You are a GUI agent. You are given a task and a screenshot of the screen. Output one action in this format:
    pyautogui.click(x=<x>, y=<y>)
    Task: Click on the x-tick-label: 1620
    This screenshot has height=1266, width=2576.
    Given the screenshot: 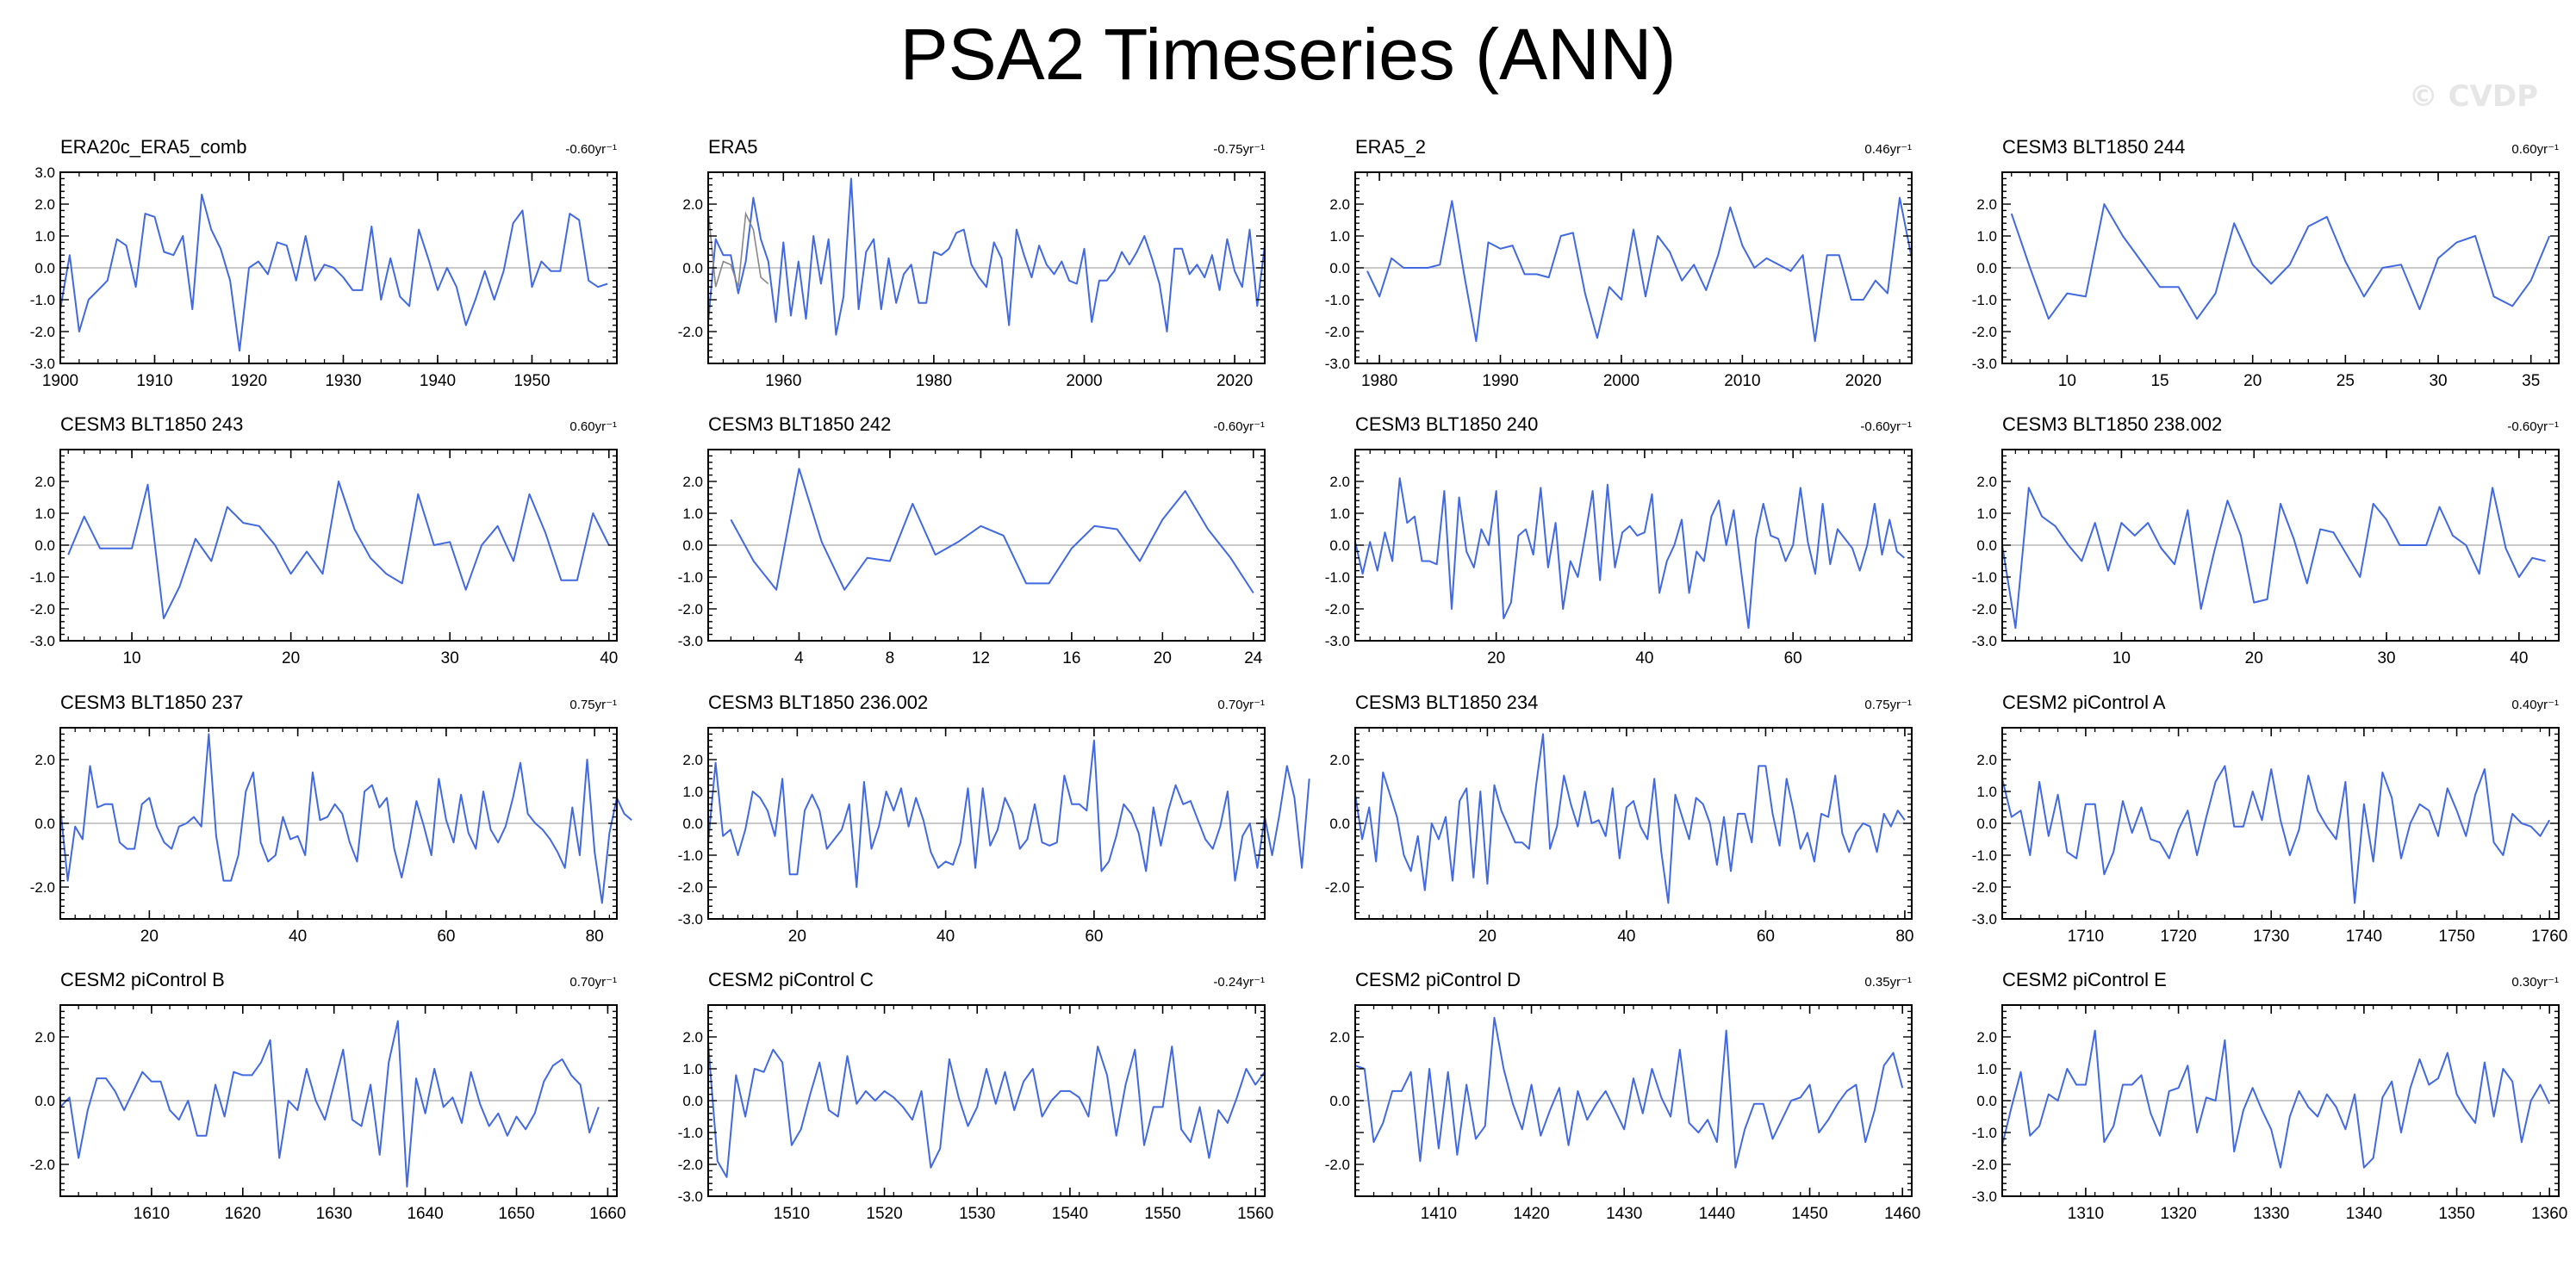 What is the action you would take?
    pyautogui.click(x=243, y=1214)
    